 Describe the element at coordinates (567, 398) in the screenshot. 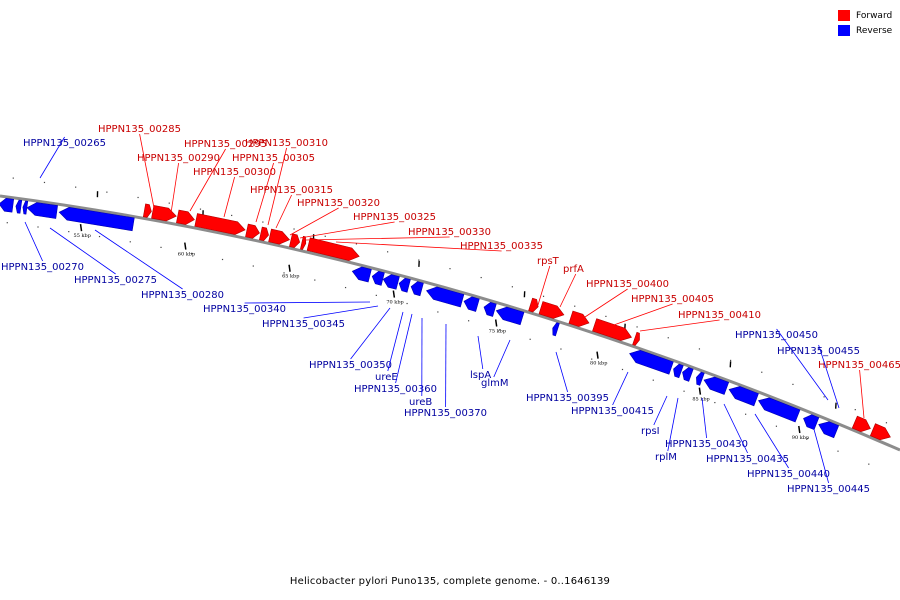

I see `reverse-gene-label: HPPN135_00395` at that location.